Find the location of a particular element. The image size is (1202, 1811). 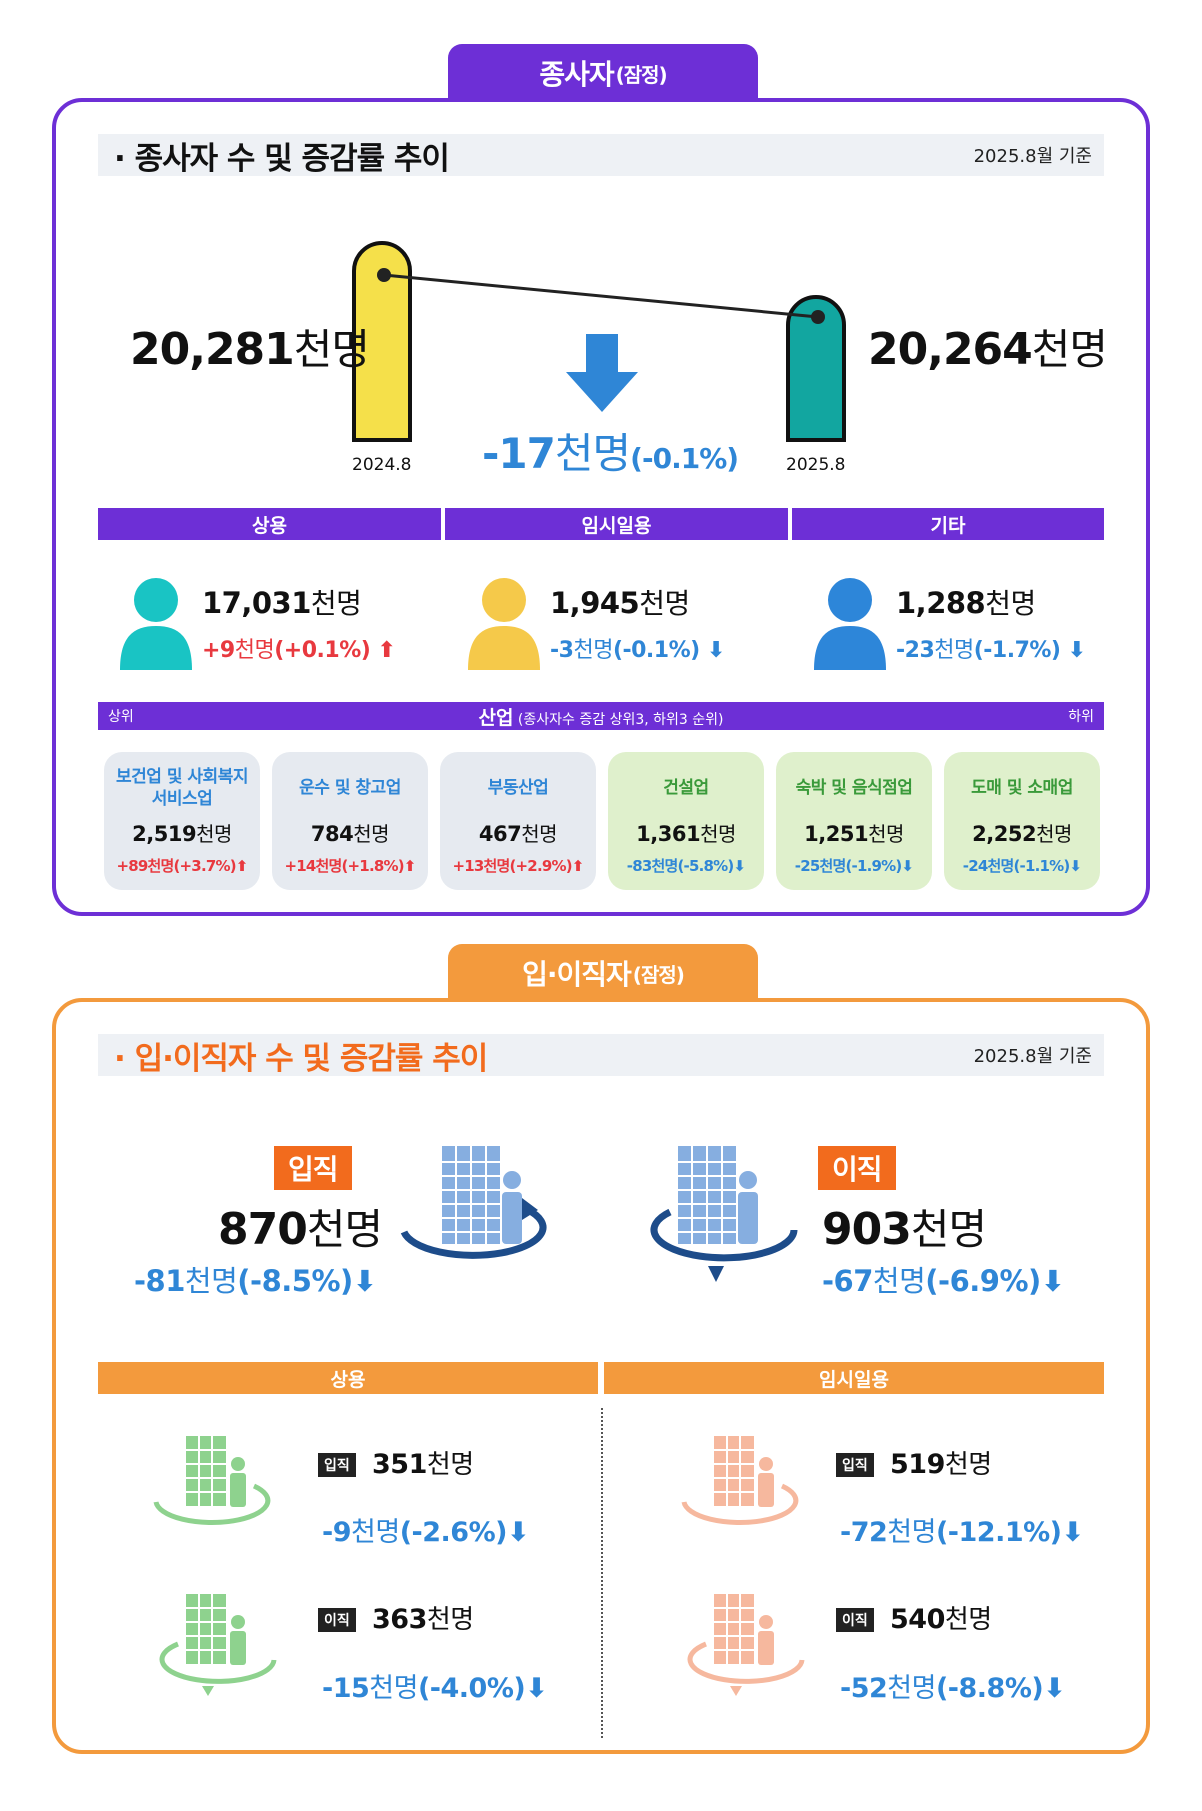

industry-bar-title: 산업 (종사자수 증감 상위3, 하위3 순위) is located at coordinates (601, 717).